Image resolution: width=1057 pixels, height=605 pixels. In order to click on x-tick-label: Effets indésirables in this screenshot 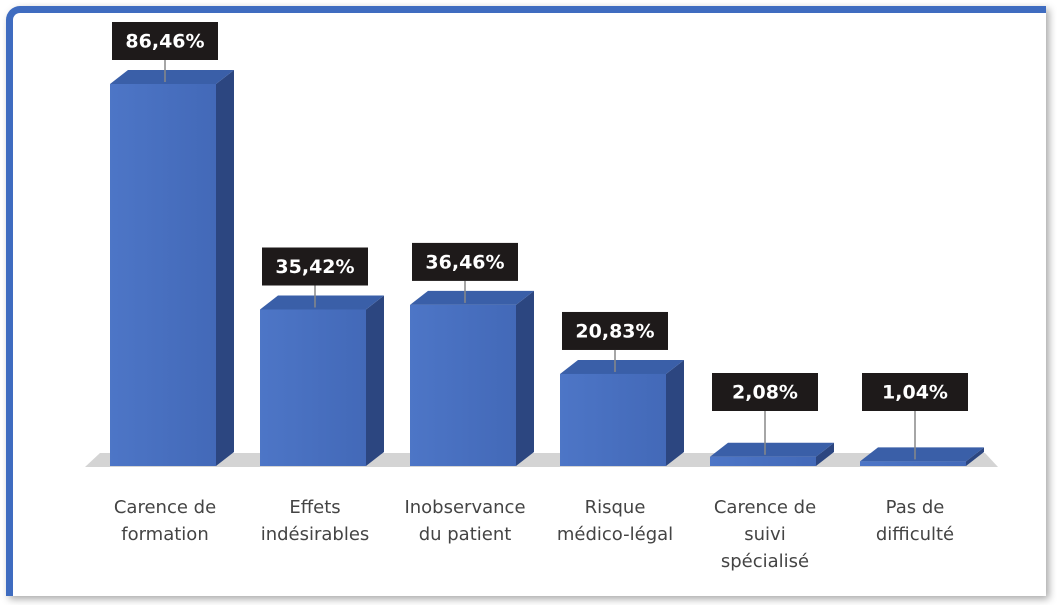, I will do `click(315, 521)`.